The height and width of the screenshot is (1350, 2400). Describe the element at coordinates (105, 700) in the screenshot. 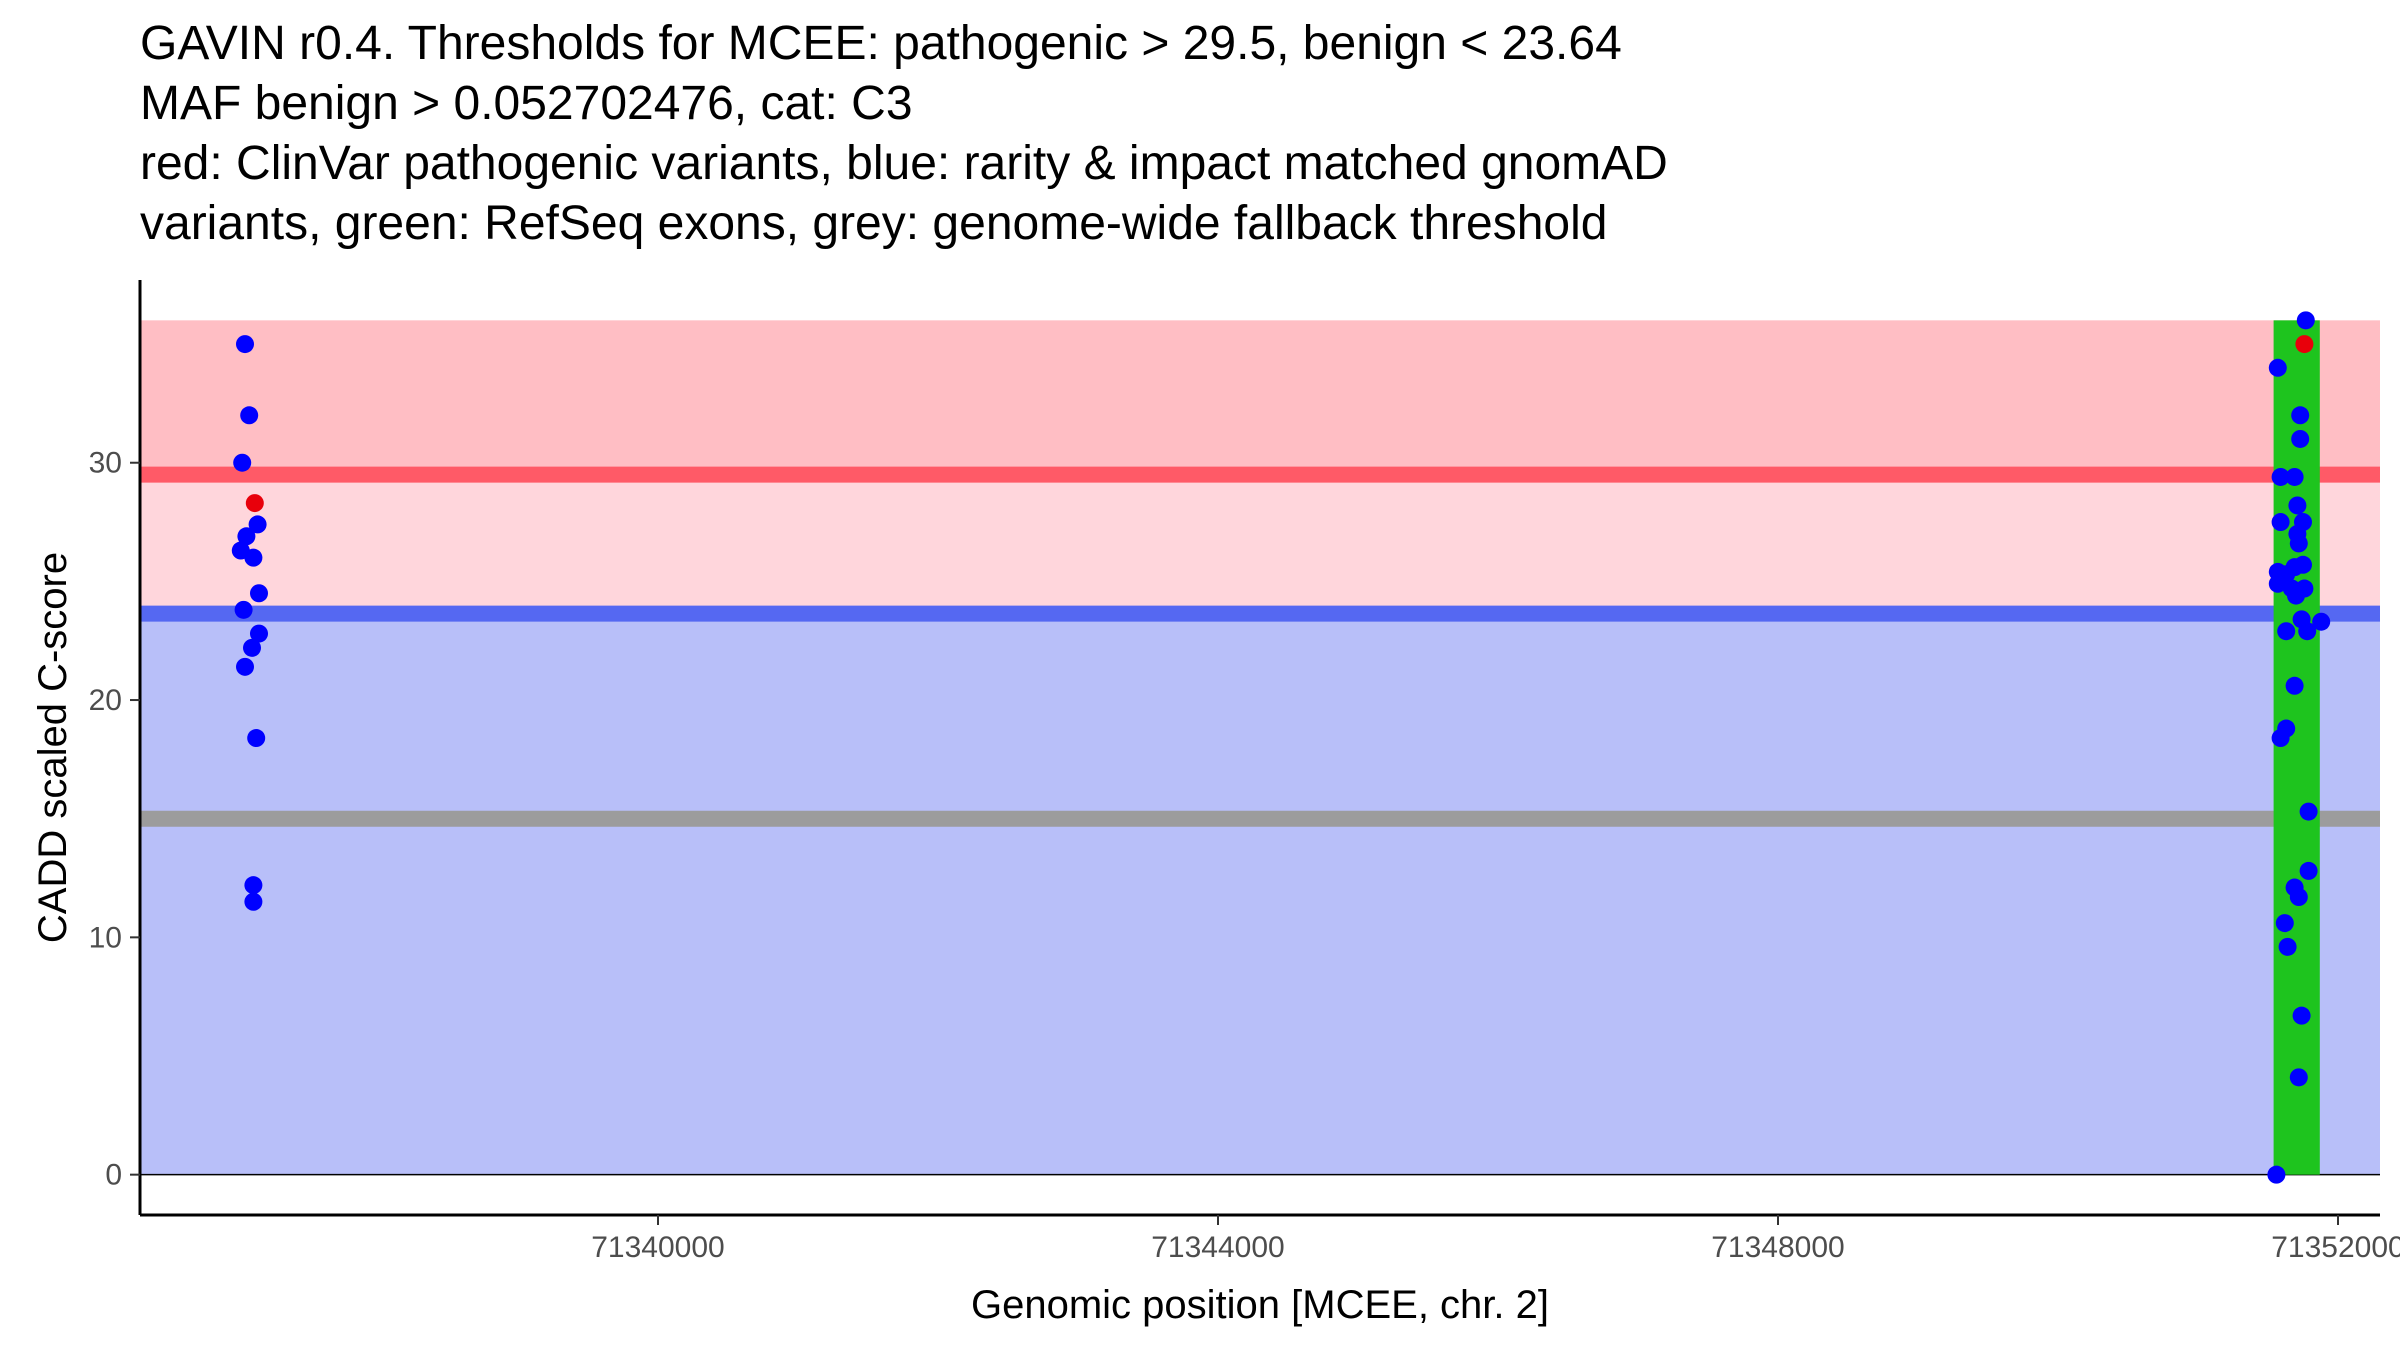

I see `y-tick-label: 20` at that location.